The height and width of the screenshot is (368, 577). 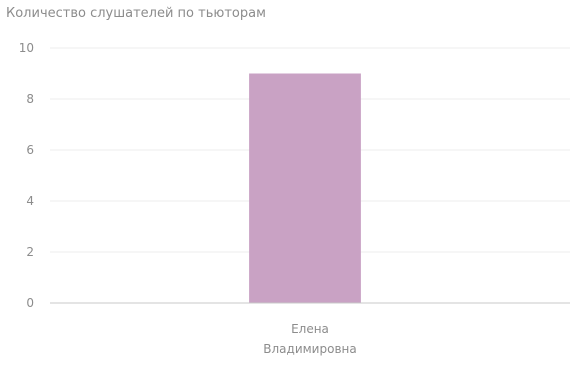 I want to click on x-category-label-0-line-0: Елена, so click(x=310, y=329).